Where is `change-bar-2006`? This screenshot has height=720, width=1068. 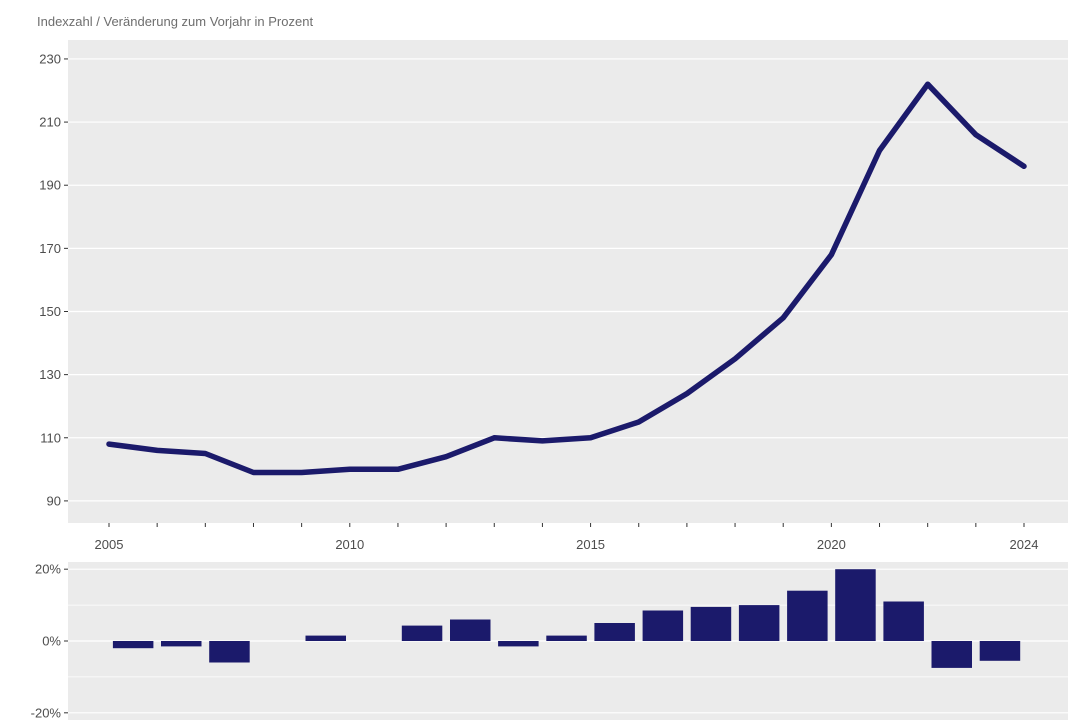
change-bar-2006 is located at coordinates (133, 645).